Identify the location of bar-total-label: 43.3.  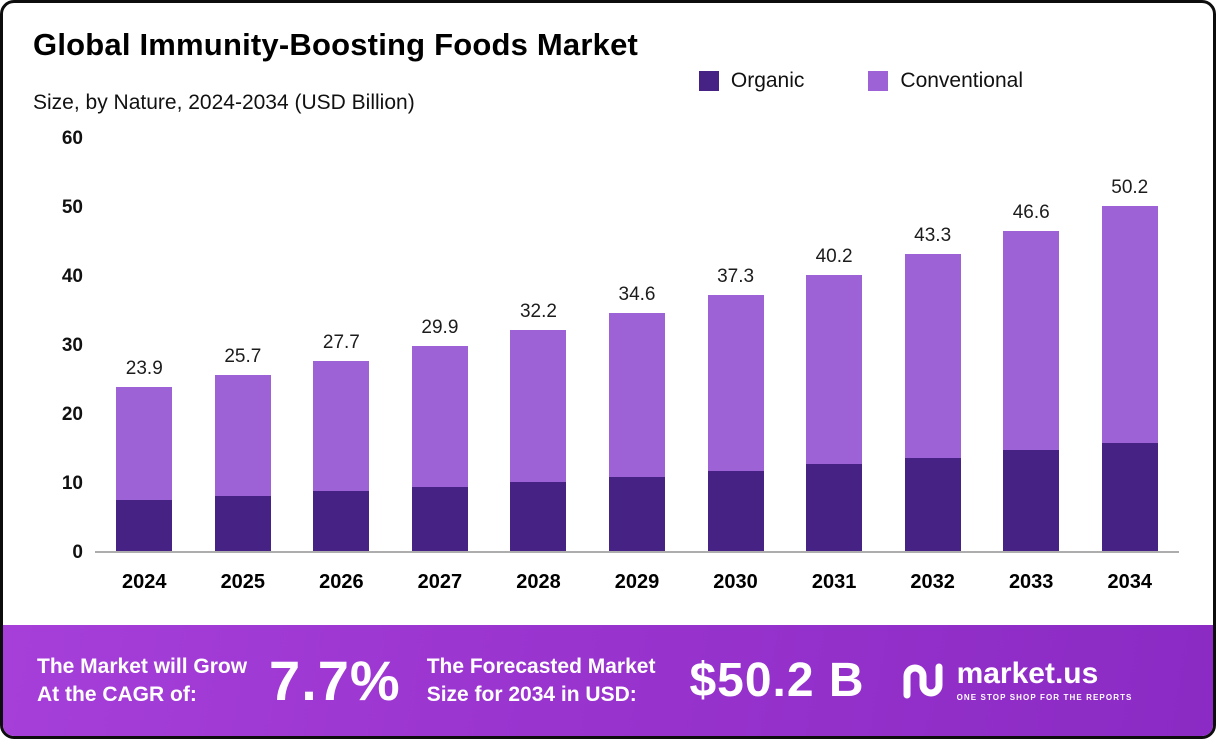
(933, 235).